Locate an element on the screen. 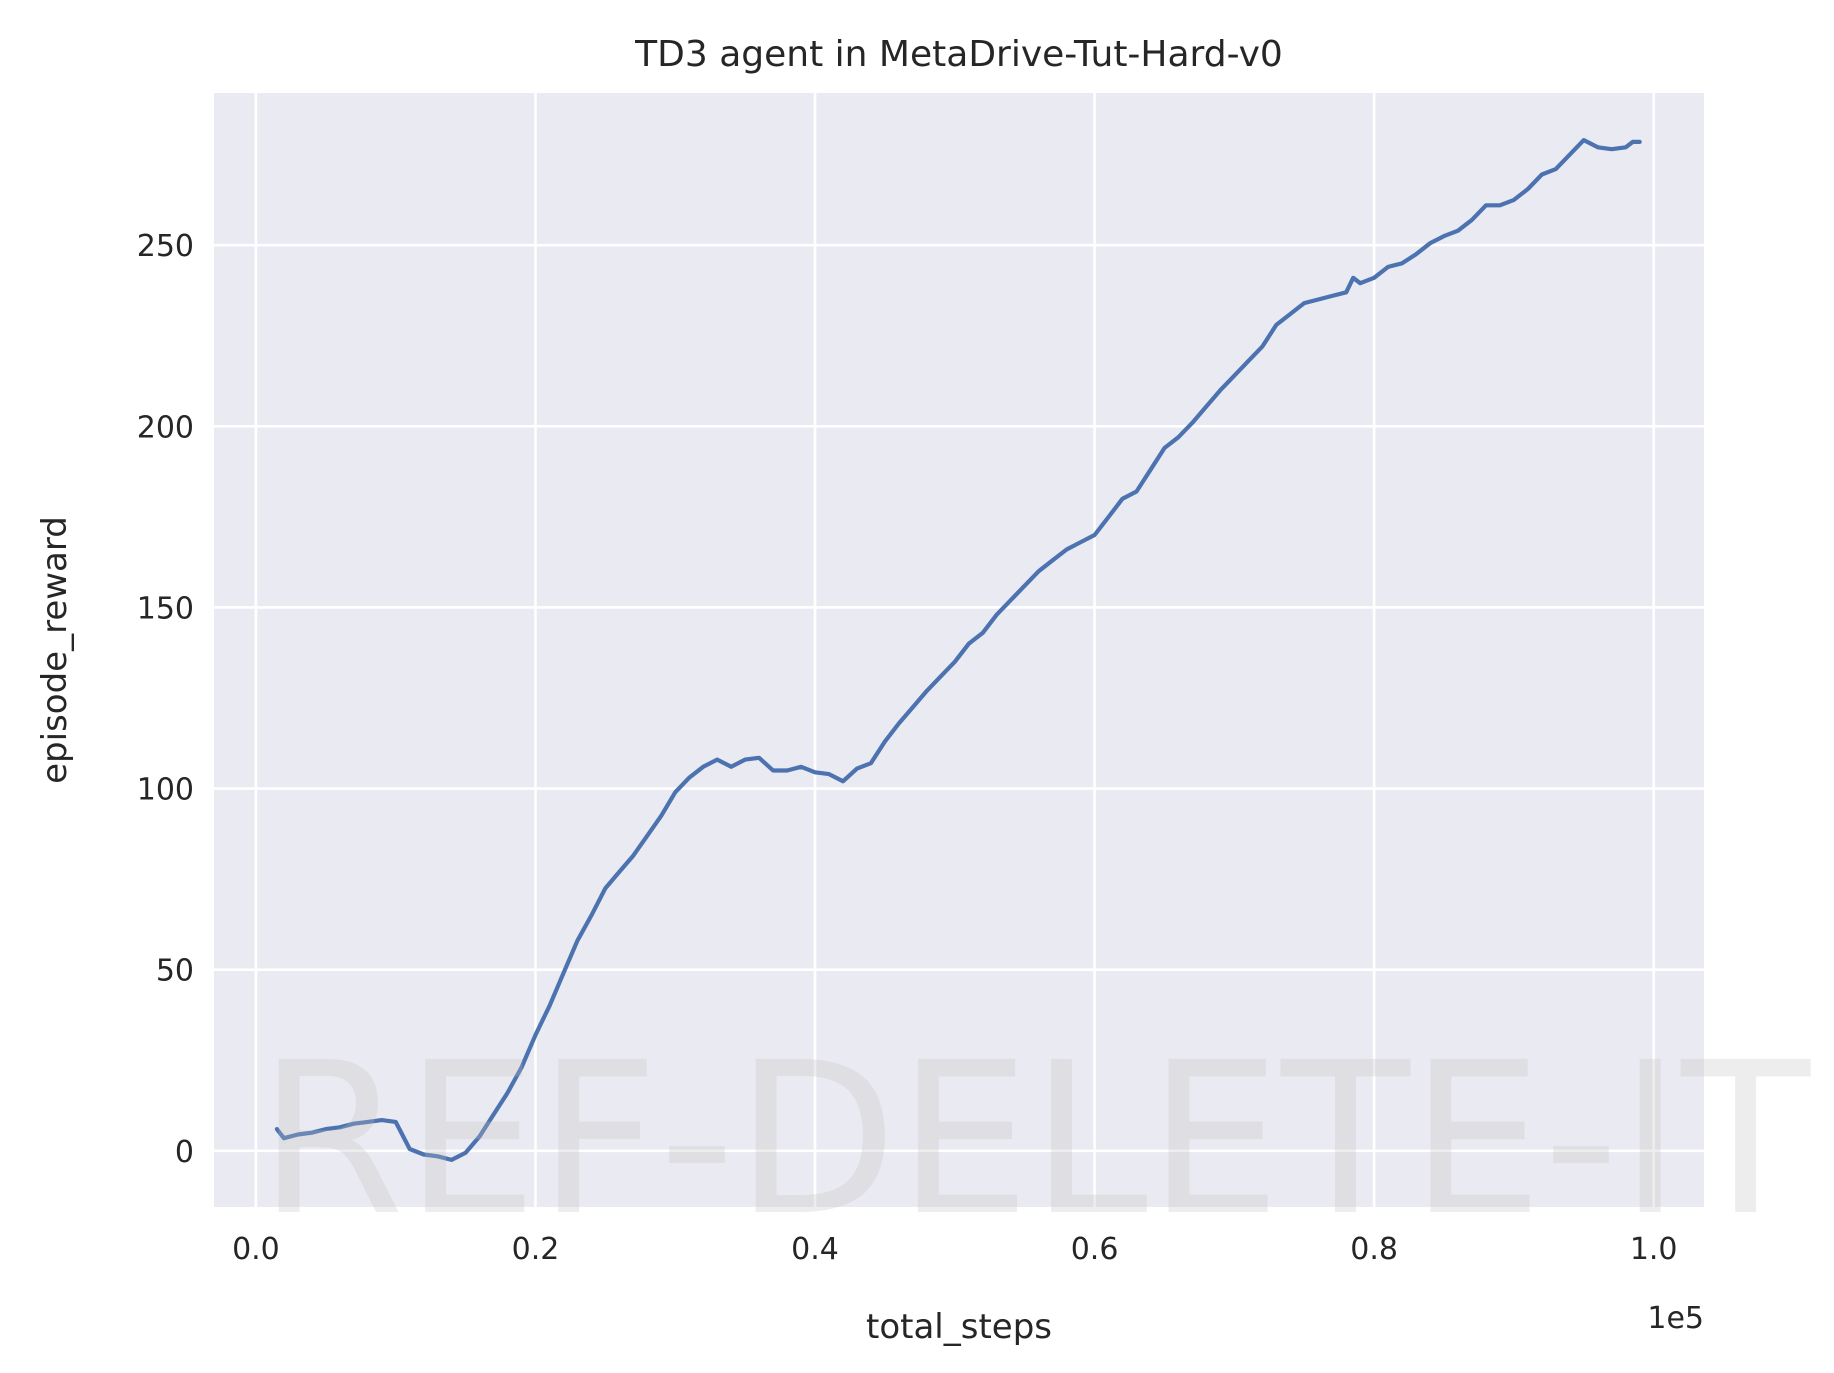 This screenshot has width=1834, height=1373. x-tick-label: 0.0 is located at coordinates (256, 1249).